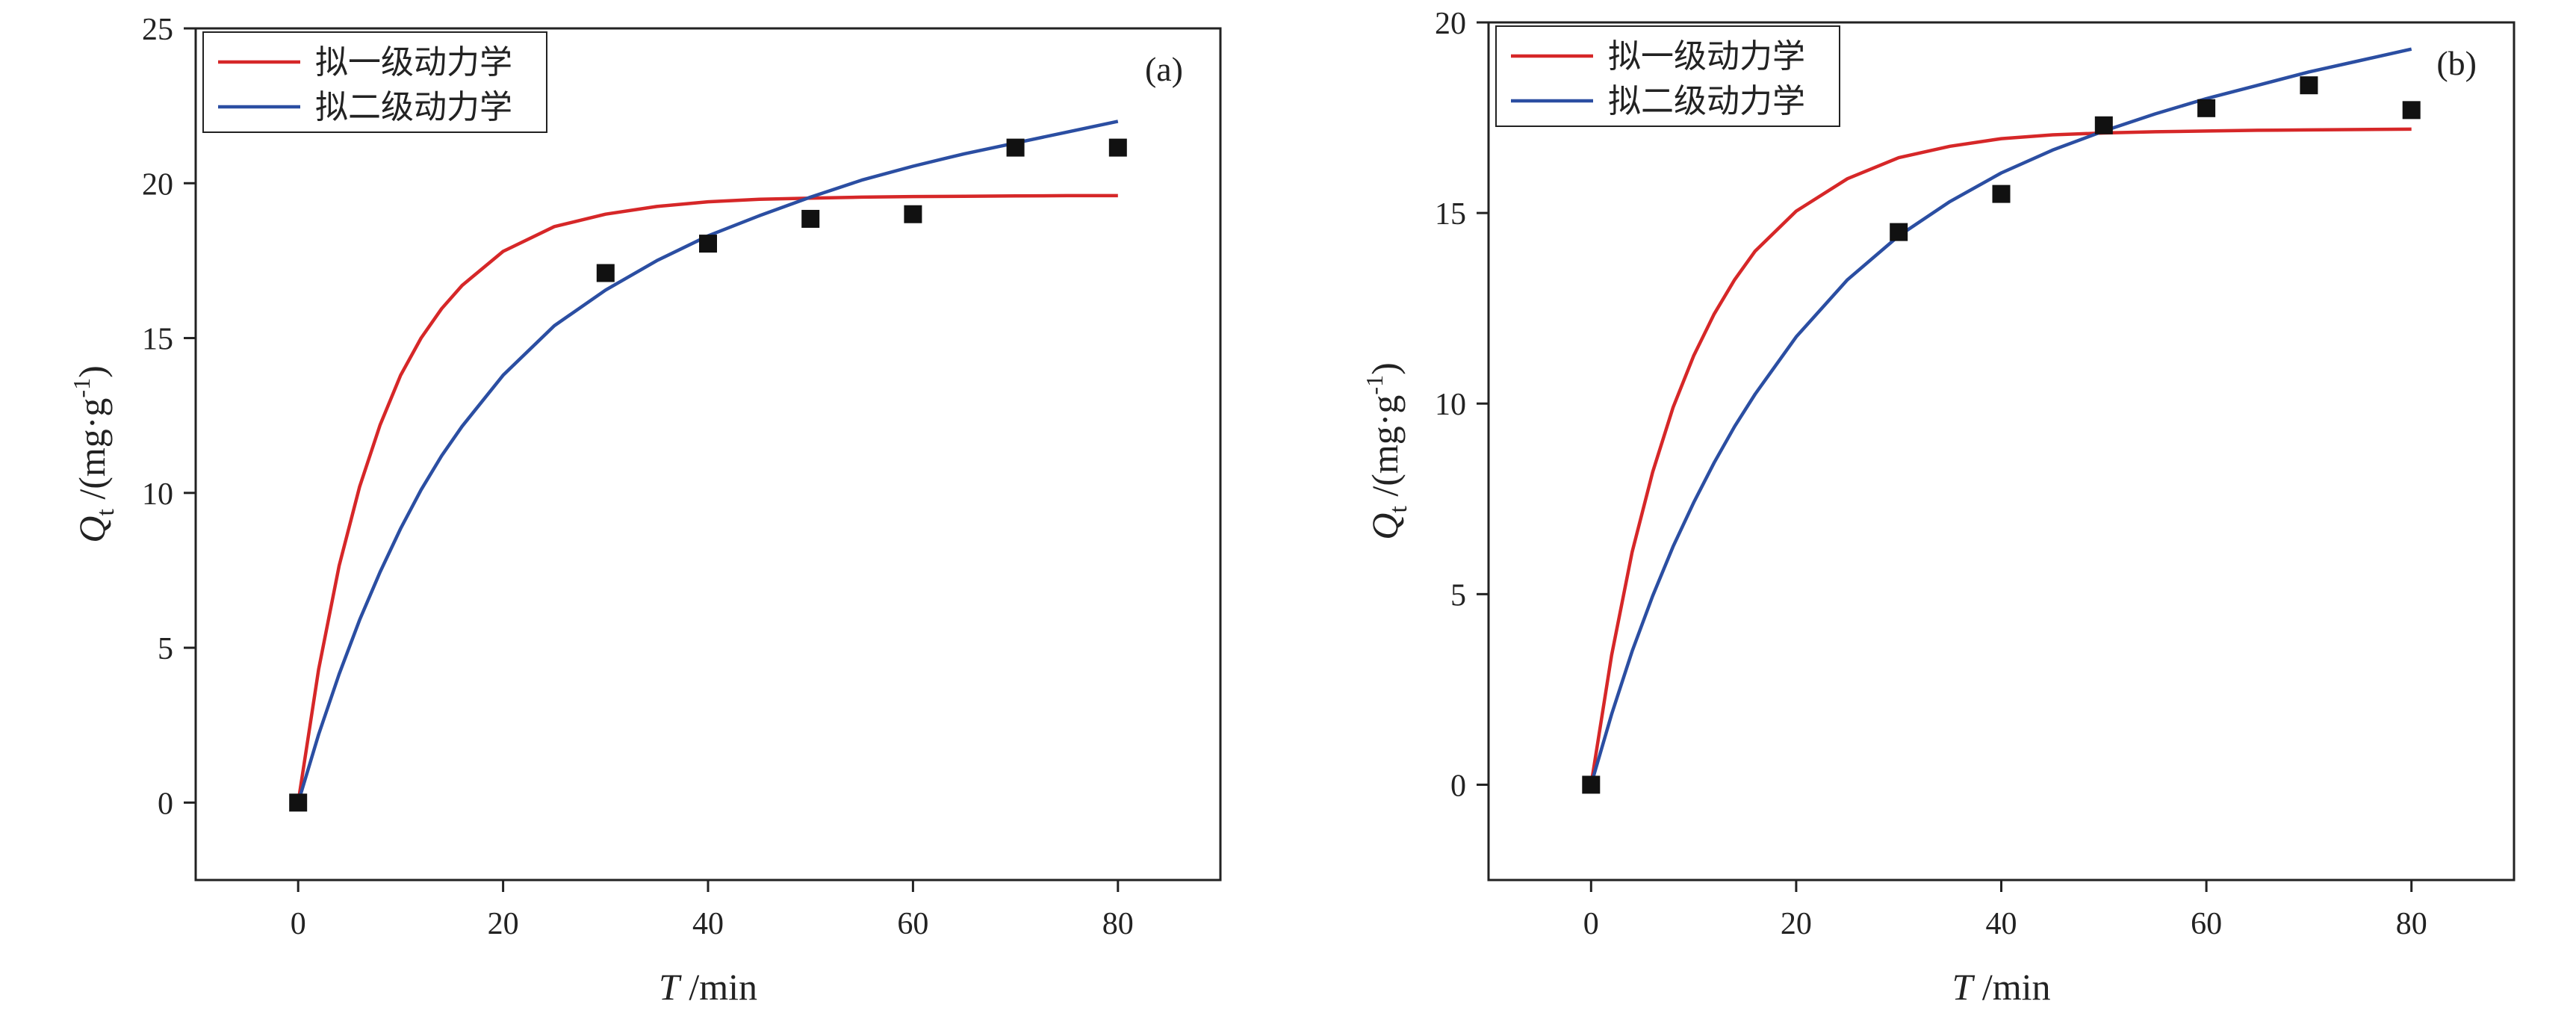 The height and width of the screenshot is (1010, 2576). Describe the element at coordinates (2457, 63) in the screenshot. I see `panel-label: (b)` at that location.